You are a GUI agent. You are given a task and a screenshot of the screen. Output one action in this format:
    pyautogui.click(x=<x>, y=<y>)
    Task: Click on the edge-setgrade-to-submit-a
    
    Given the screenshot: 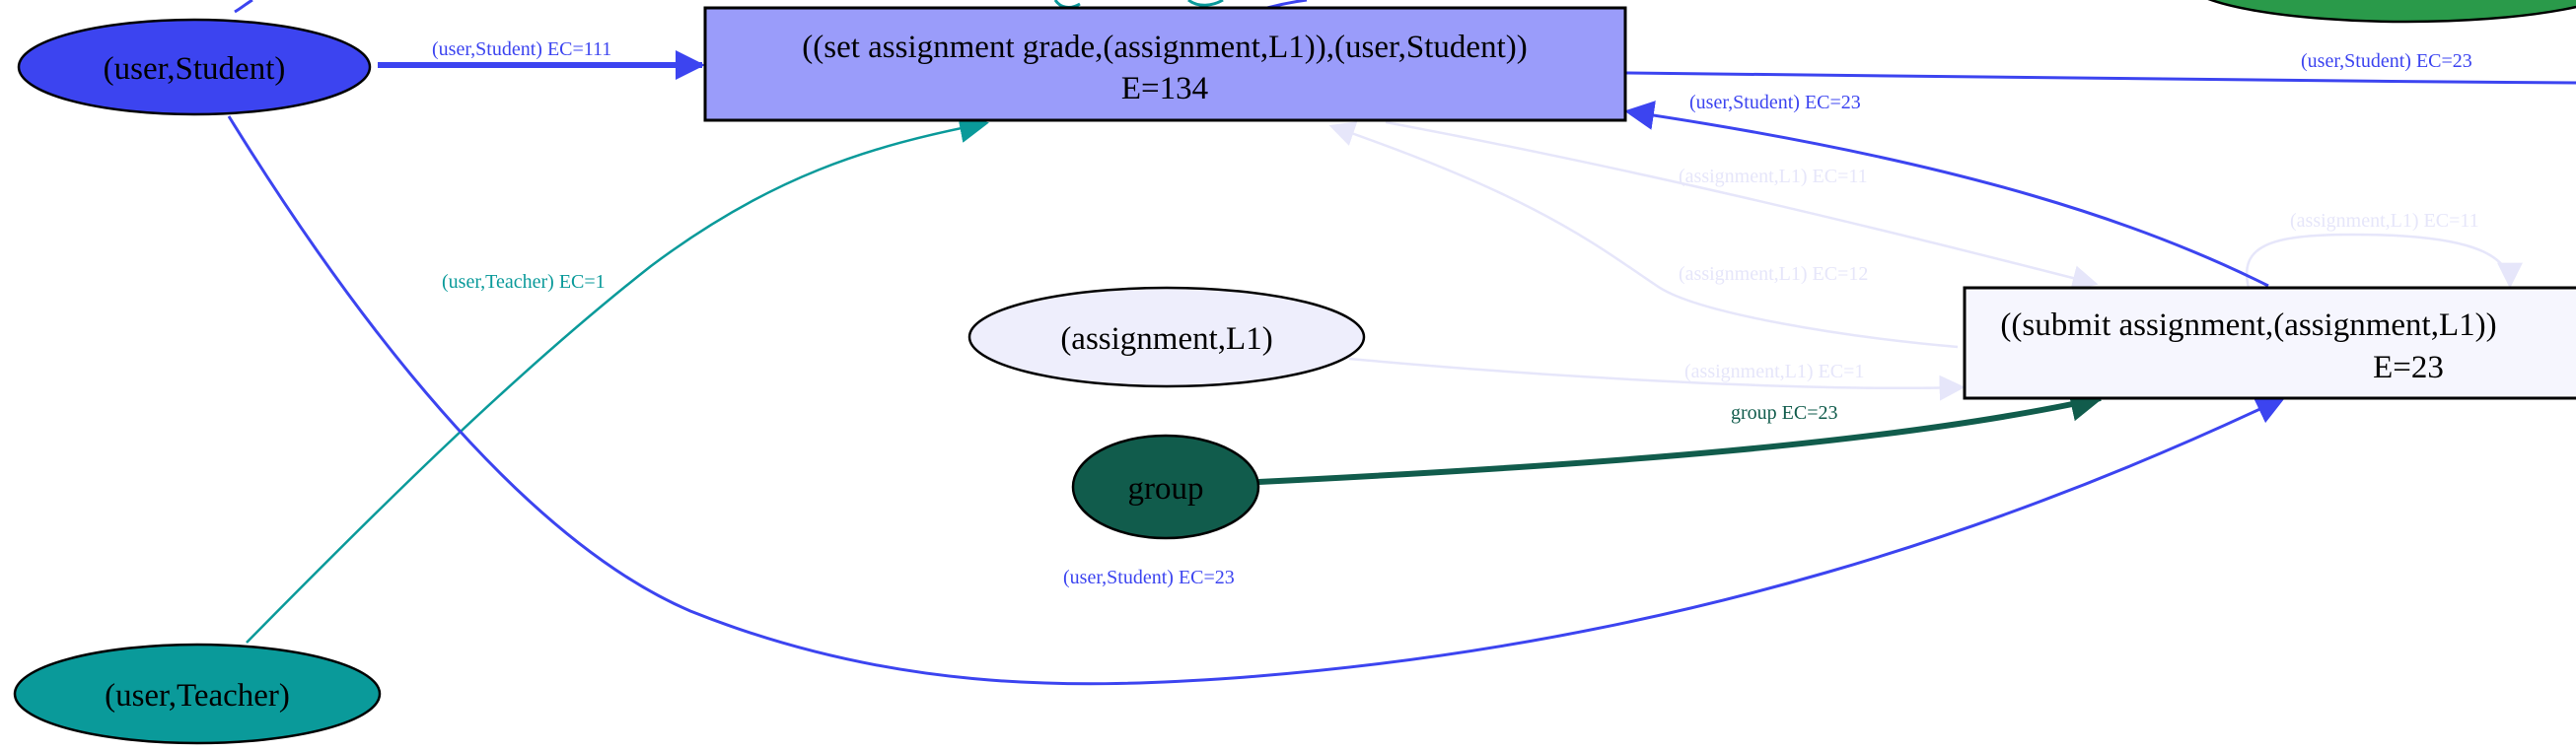 What is the action you would take?
    pyautogui.click(x=1742, y=205)
    